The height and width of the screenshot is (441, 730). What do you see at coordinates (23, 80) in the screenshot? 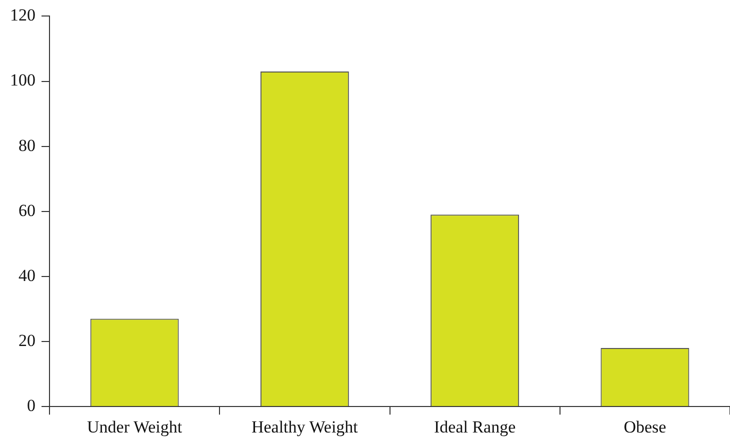
I see `y-tick-label: 100` at bounding box center [23, 80].